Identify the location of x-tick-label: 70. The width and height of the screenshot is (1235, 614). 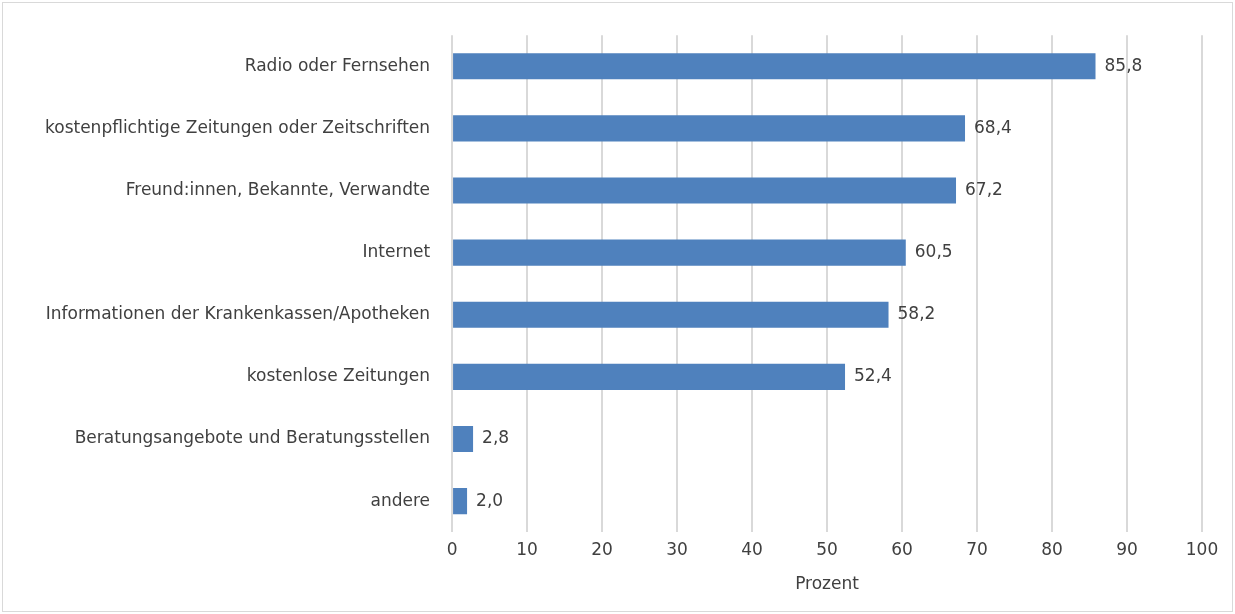
(977, 548).